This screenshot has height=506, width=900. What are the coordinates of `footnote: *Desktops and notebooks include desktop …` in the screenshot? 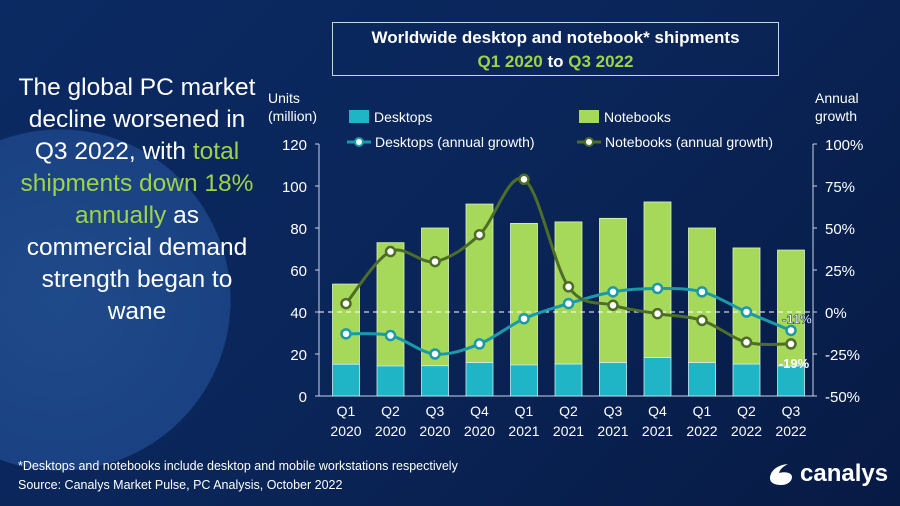 It's located at (238, 466).